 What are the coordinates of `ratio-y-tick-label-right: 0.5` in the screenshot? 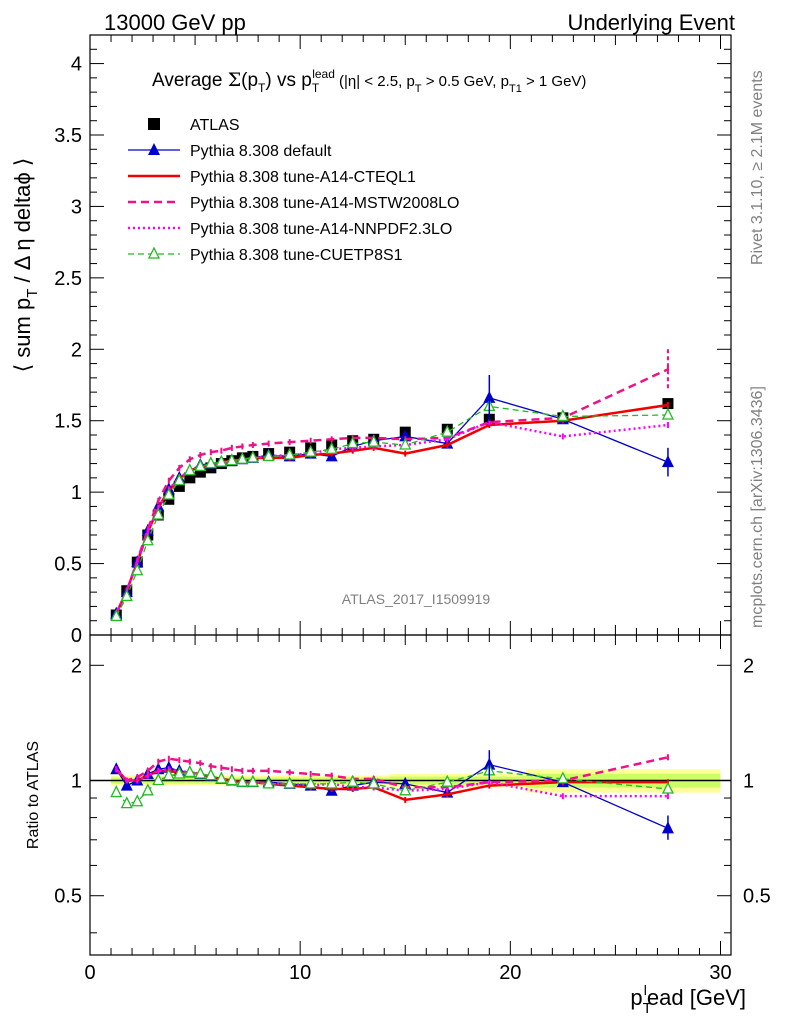 It's located at (757, 897).